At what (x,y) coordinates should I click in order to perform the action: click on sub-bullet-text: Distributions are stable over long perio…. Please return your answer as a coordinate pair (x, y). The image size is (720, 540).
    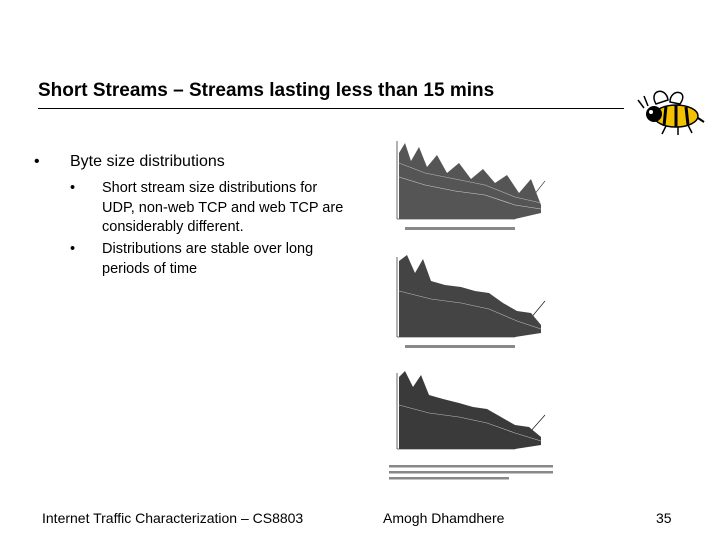
    Looking at the image, I should click on (208, 259).